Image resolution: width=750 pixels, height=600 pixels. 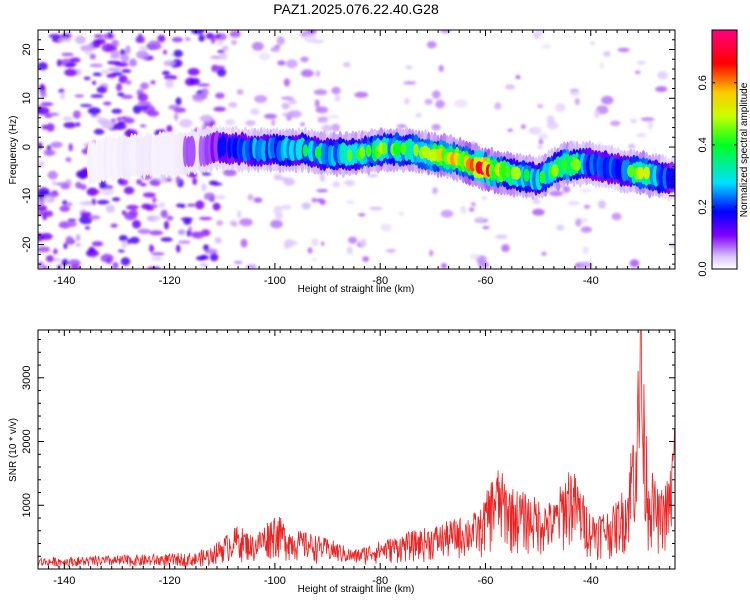 I want to click on x-tick-label: -60, so click(x=486, y=281).